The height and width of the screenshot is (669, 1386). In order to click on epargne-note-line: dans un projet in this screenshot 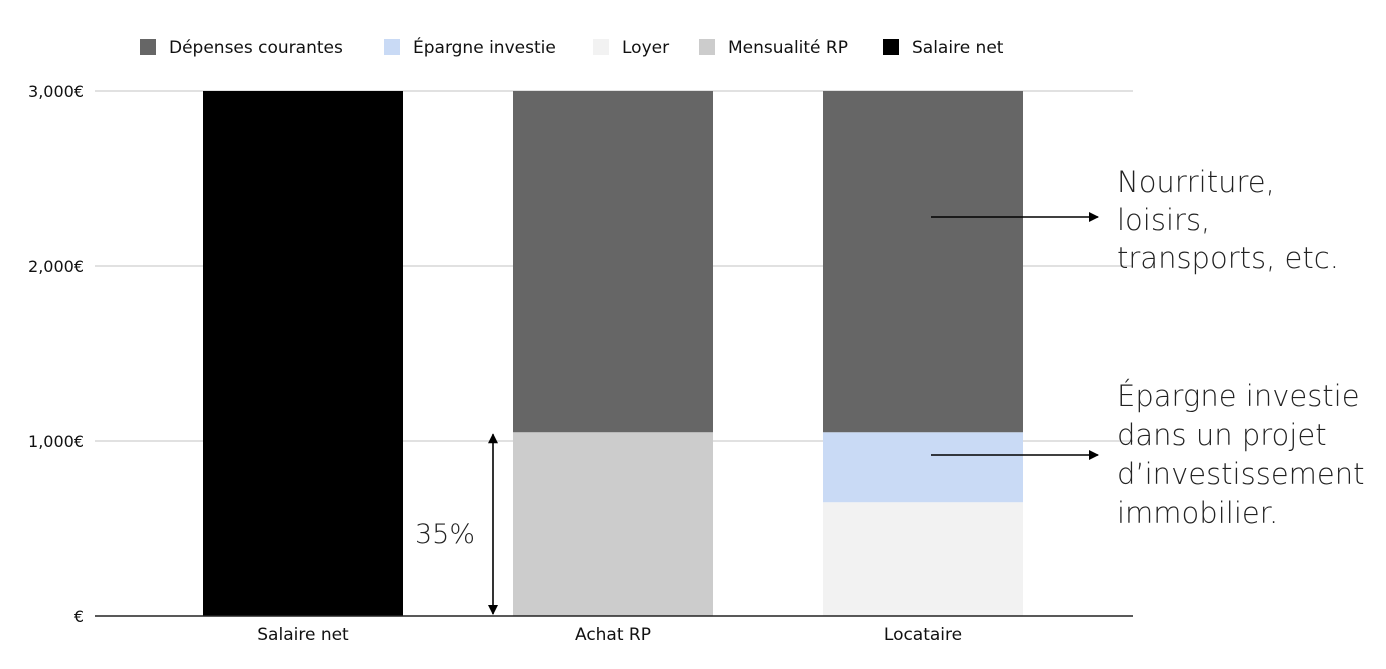, I will do `click(1222, 435)`.